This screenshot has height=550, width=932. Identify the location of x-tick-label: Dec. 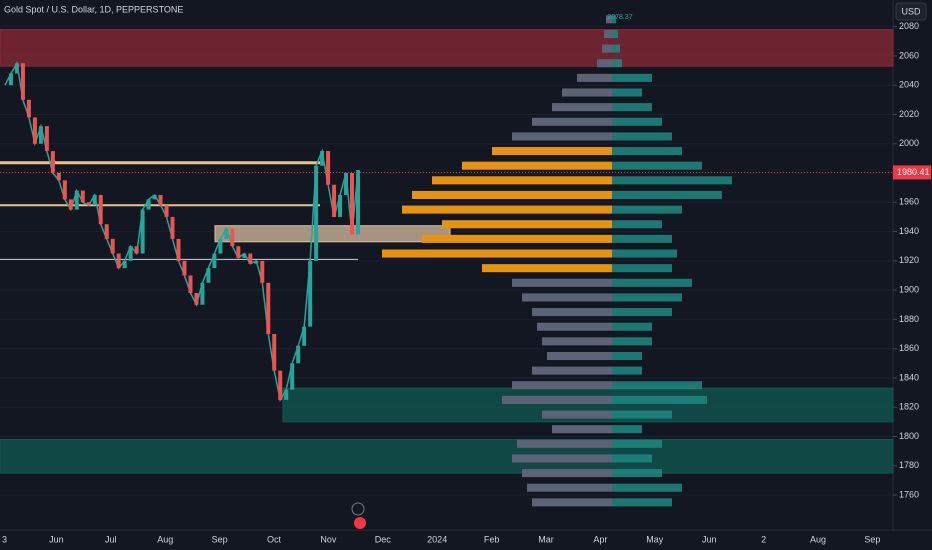
(383, 539).